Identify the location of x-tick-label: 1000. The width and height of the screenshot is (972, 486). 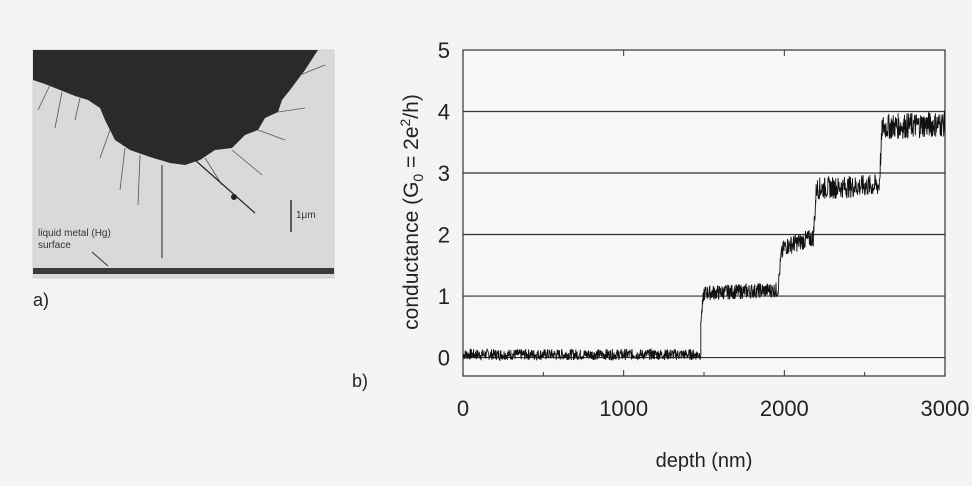
(623, 408).